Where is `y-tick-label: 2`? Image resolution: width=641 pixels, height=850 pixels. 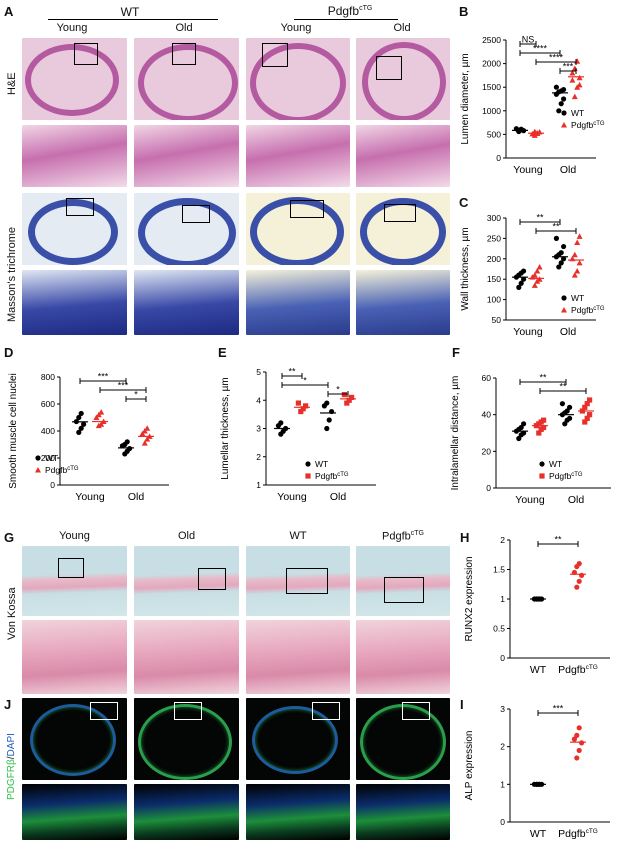
y-tick-label: 2 is located at coordinates (258, 457).